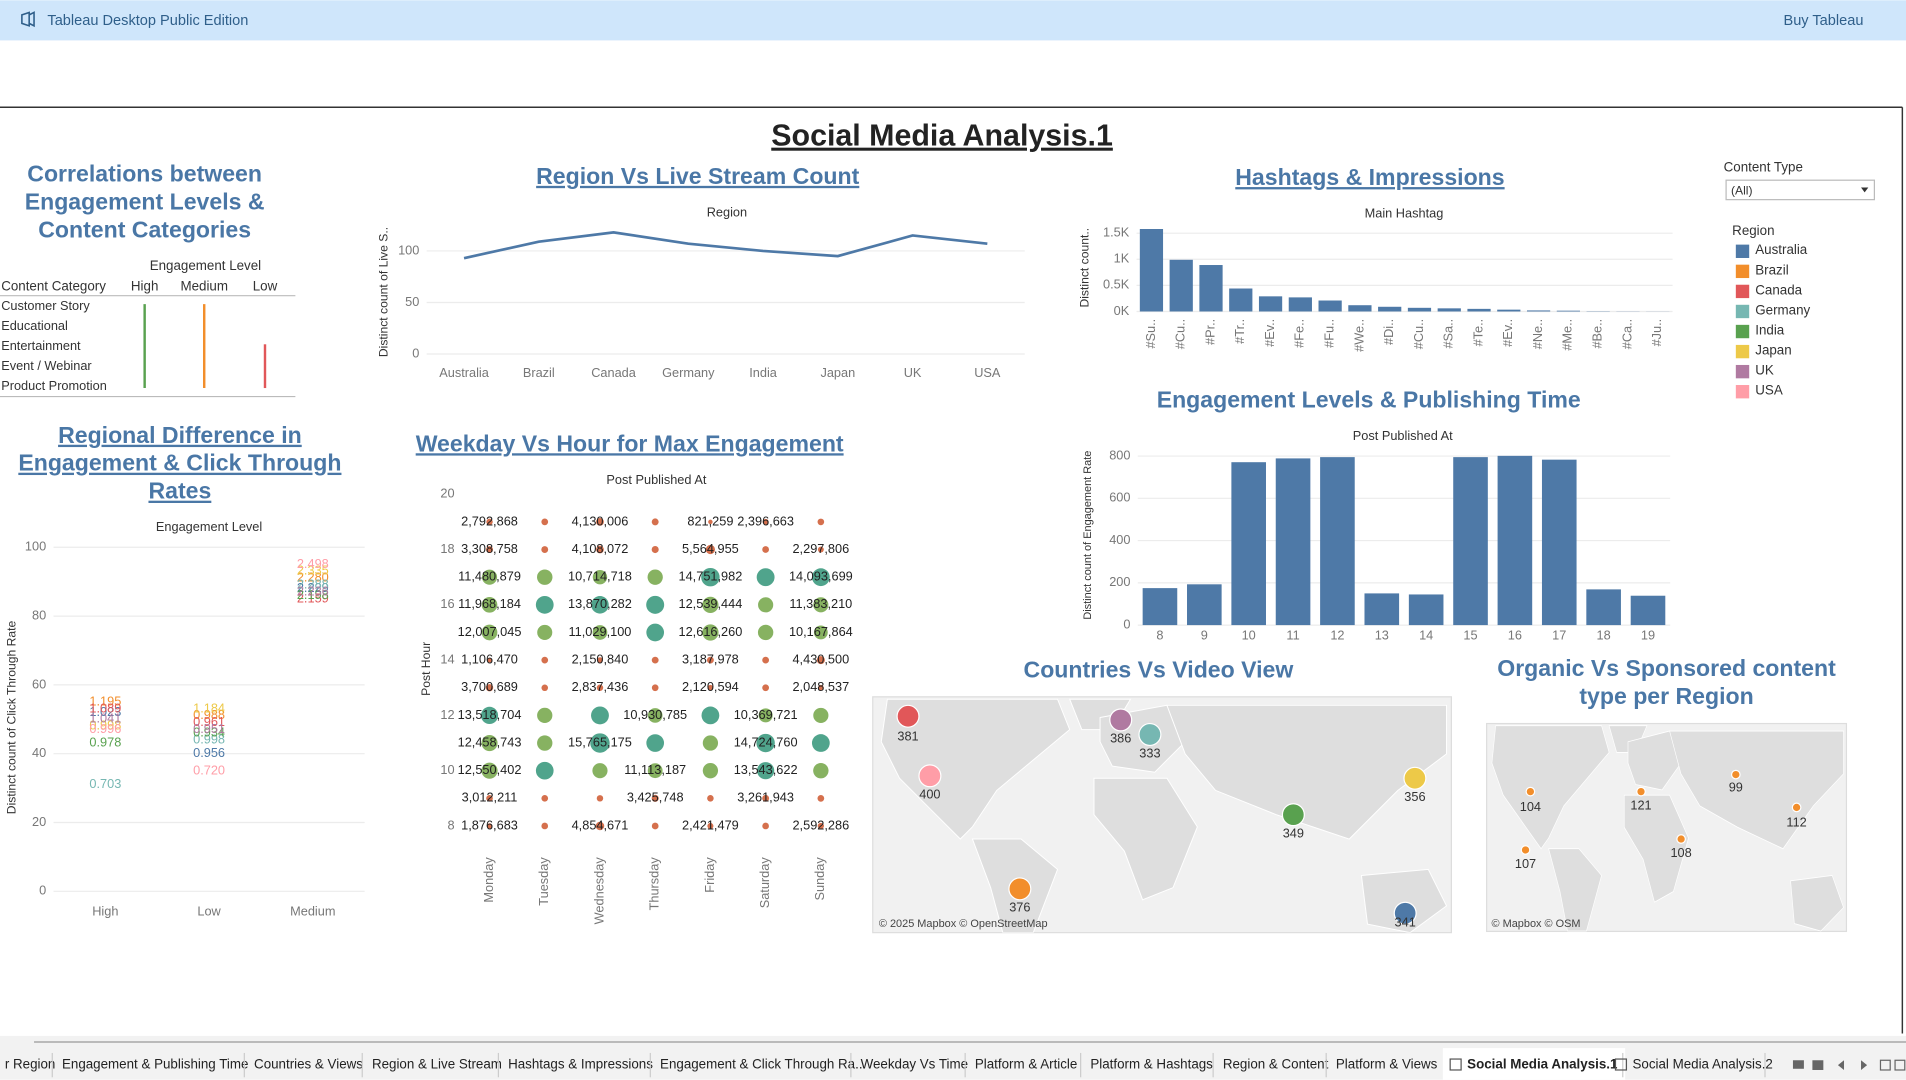 The image size is (1906, 1080). I want to click on y-tick-label: 800, so click(1119, 454).